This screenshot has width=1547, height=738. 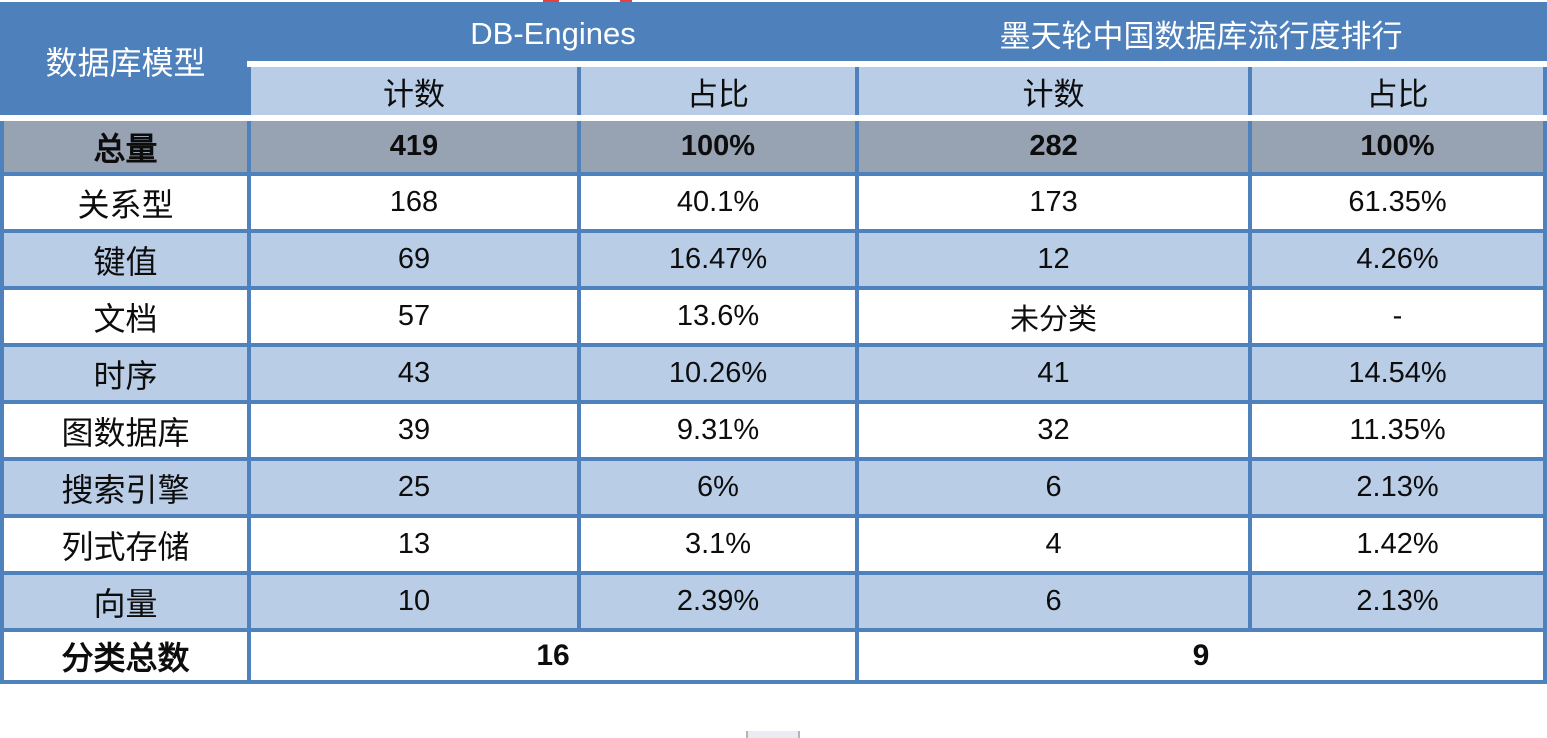 I want to click on group-header-db-engines: DB-Engines, so click(x=553, y=34).